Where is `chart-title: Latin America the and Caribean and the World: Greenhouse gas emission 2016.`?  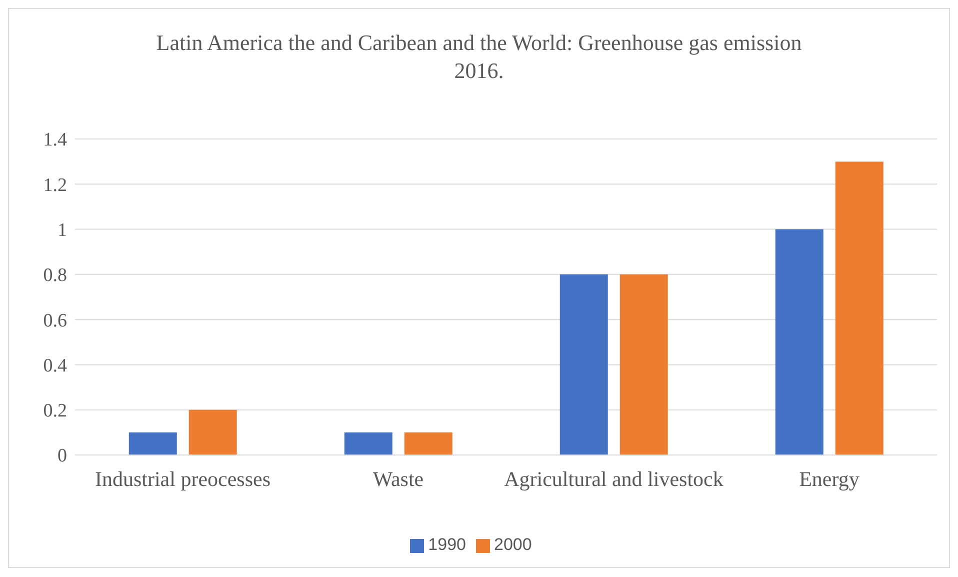 chart-title: Latin America the and Caribean and the World: Greenhouse gas emission 2016. is located at coordinates (479, 57).